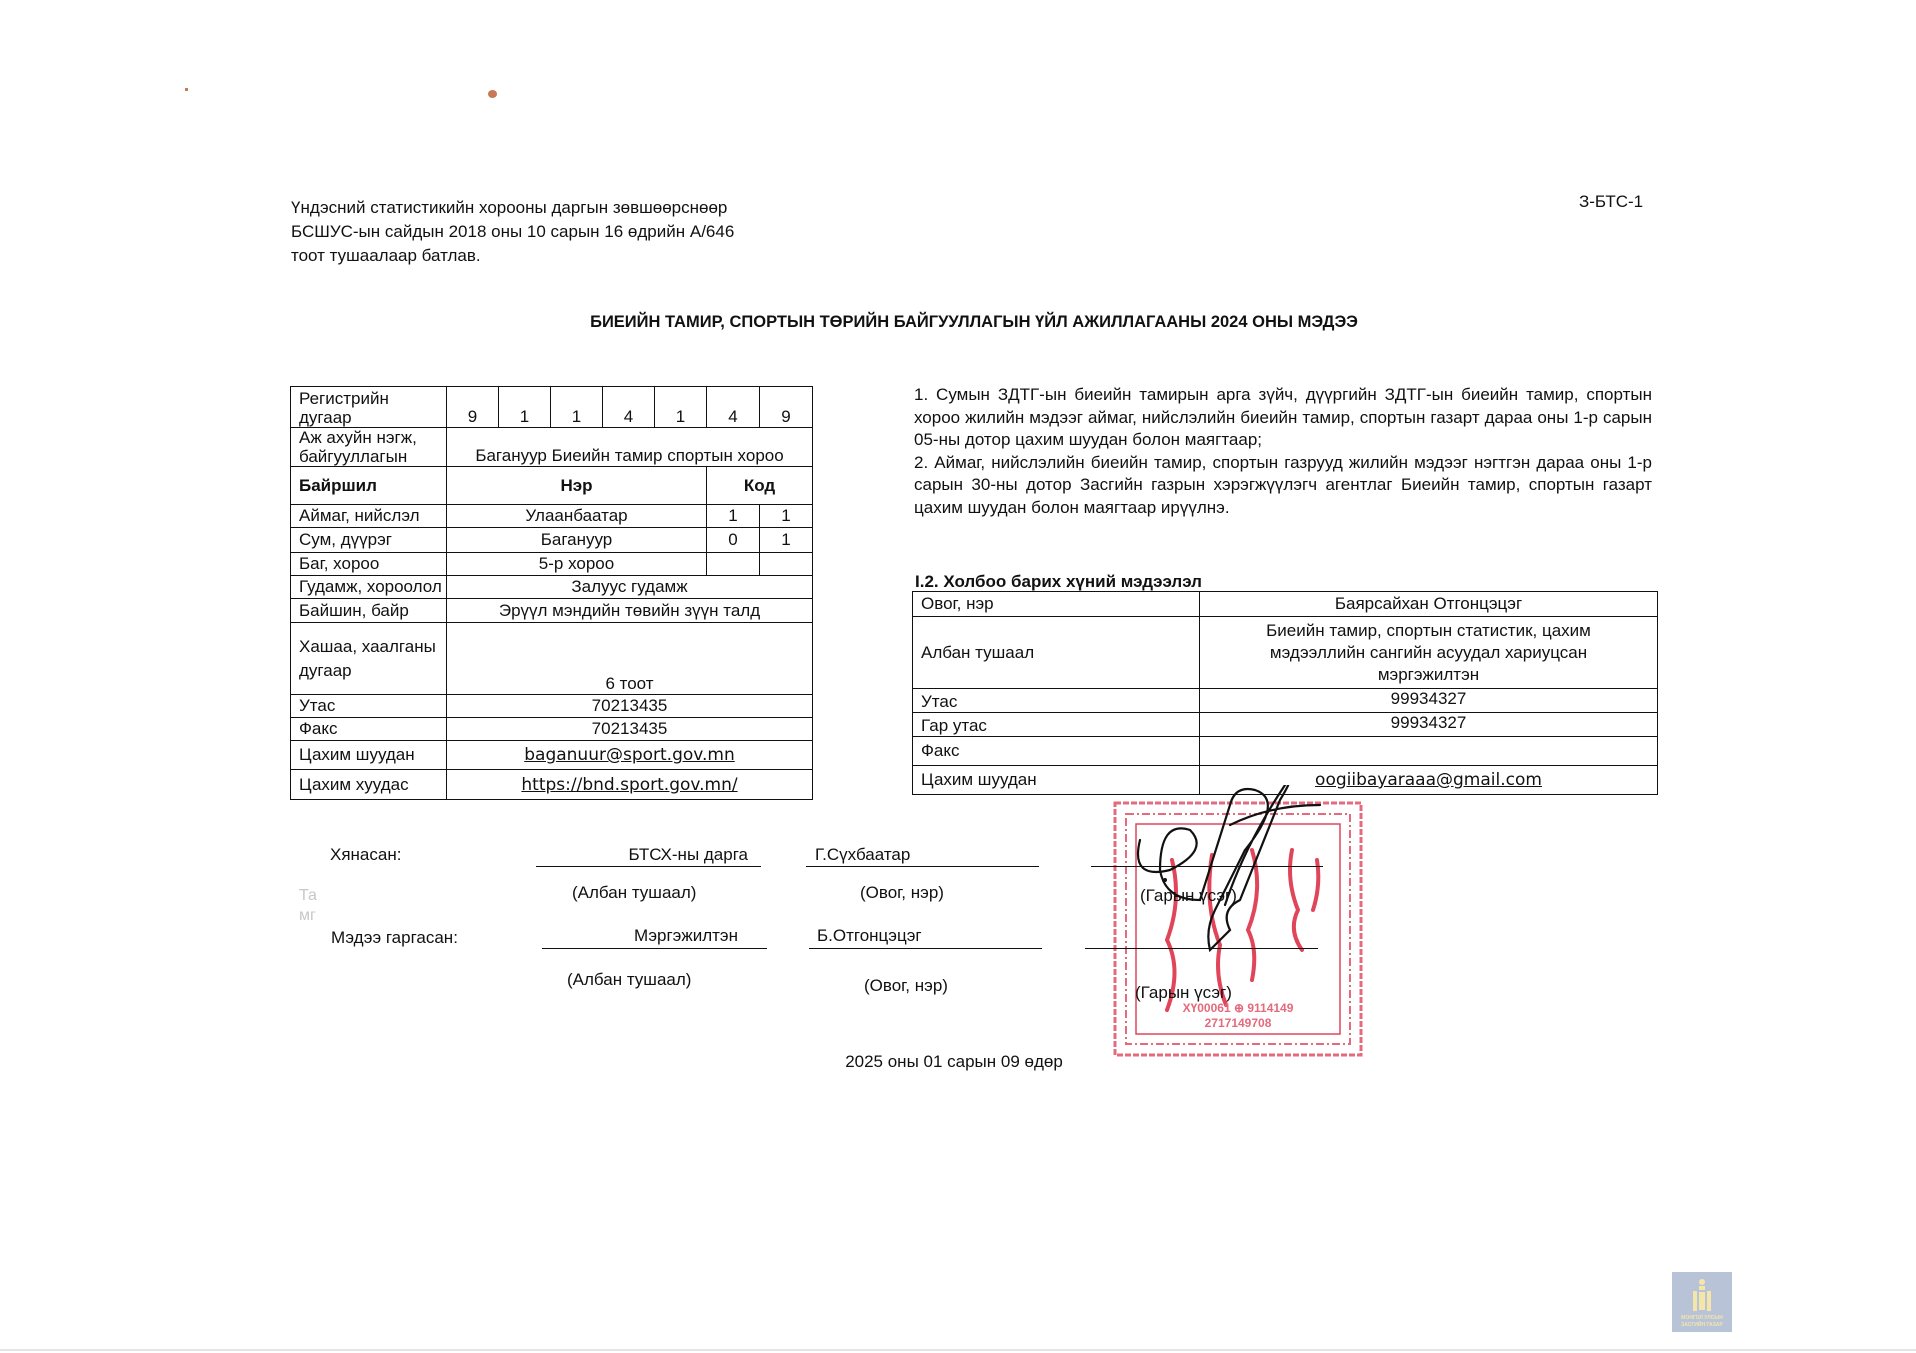 This screenshot has width=1916, height=1353. I want to click on reviewer-name-line, so click(922, 866).